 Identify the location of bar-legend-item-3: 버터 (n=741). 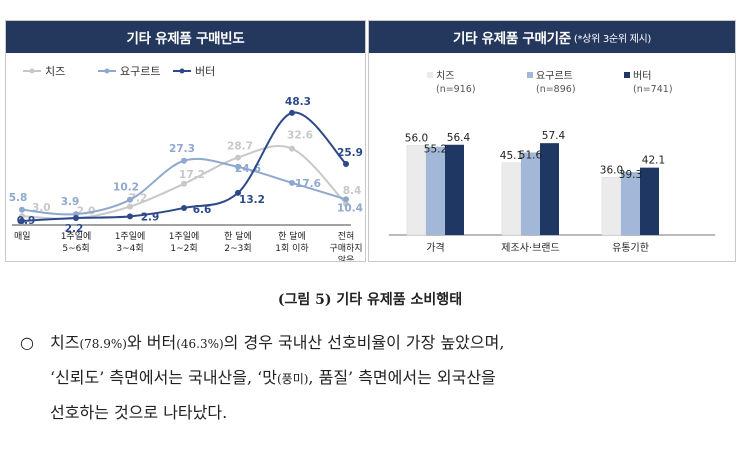
(648, 82).